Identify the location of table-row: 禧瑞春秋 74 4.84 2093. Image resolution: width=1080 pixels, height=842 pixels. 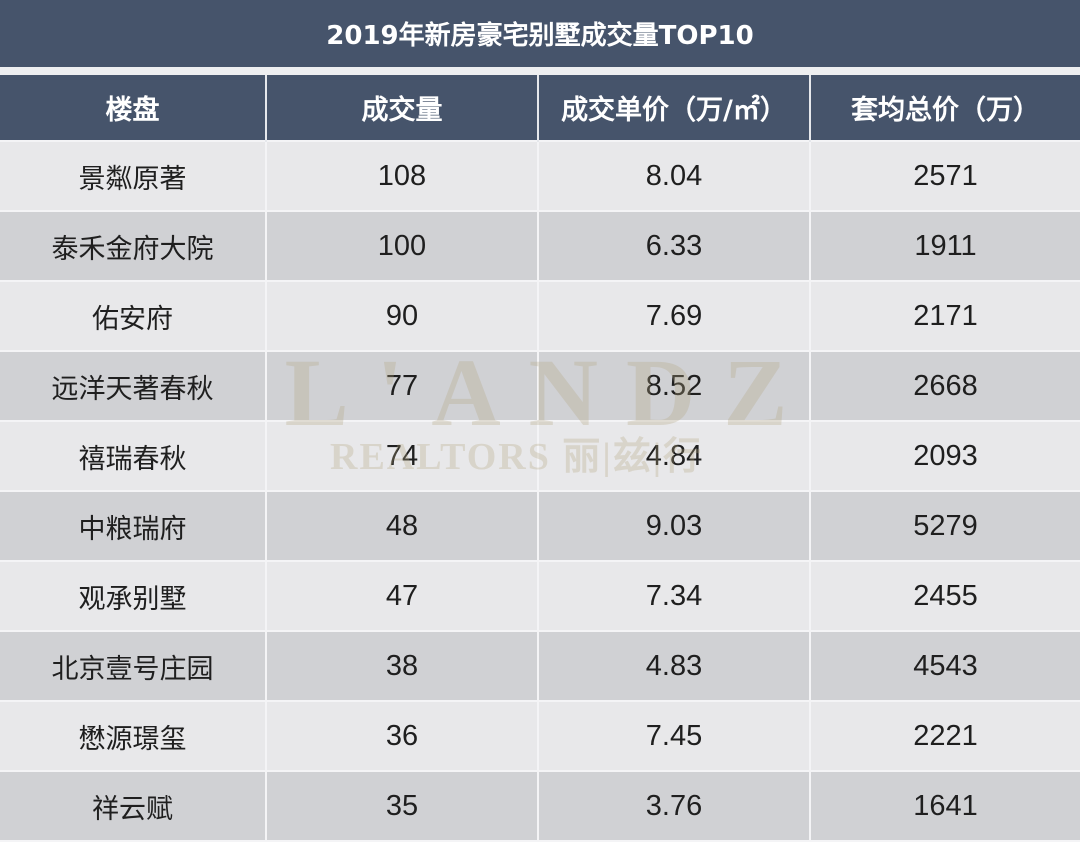
(540, 456).